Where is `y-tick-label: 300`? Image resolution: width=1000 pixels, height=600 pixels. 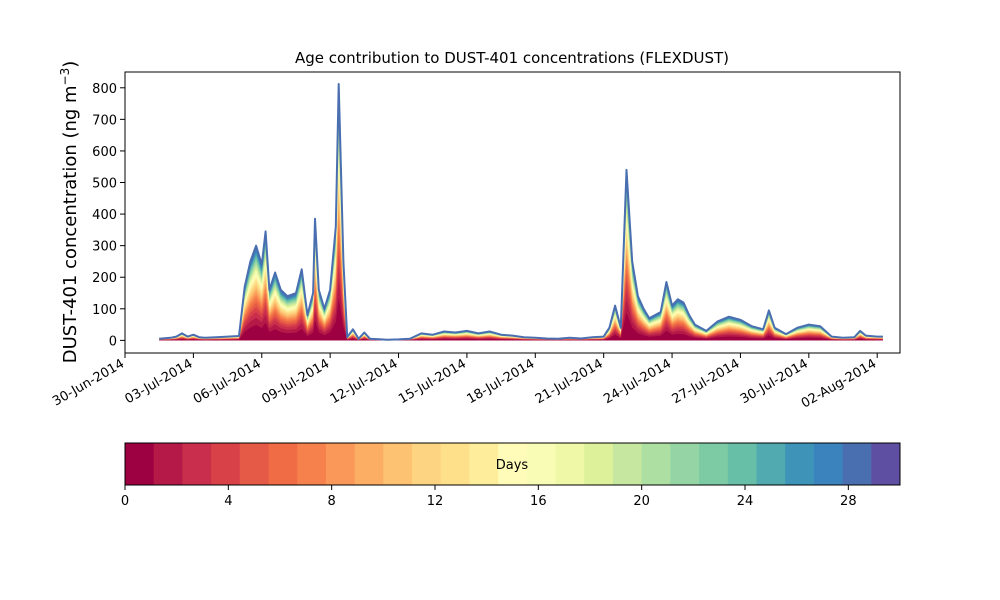 y-tick-label: 300 is located at coordinates (104, 247).